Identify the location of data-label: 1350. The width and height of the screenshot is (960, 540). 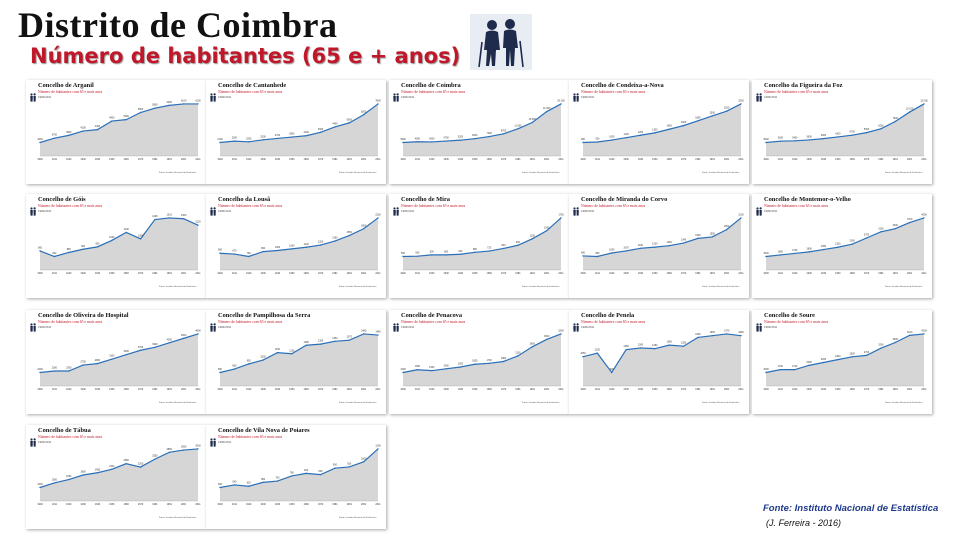
(335, 238).